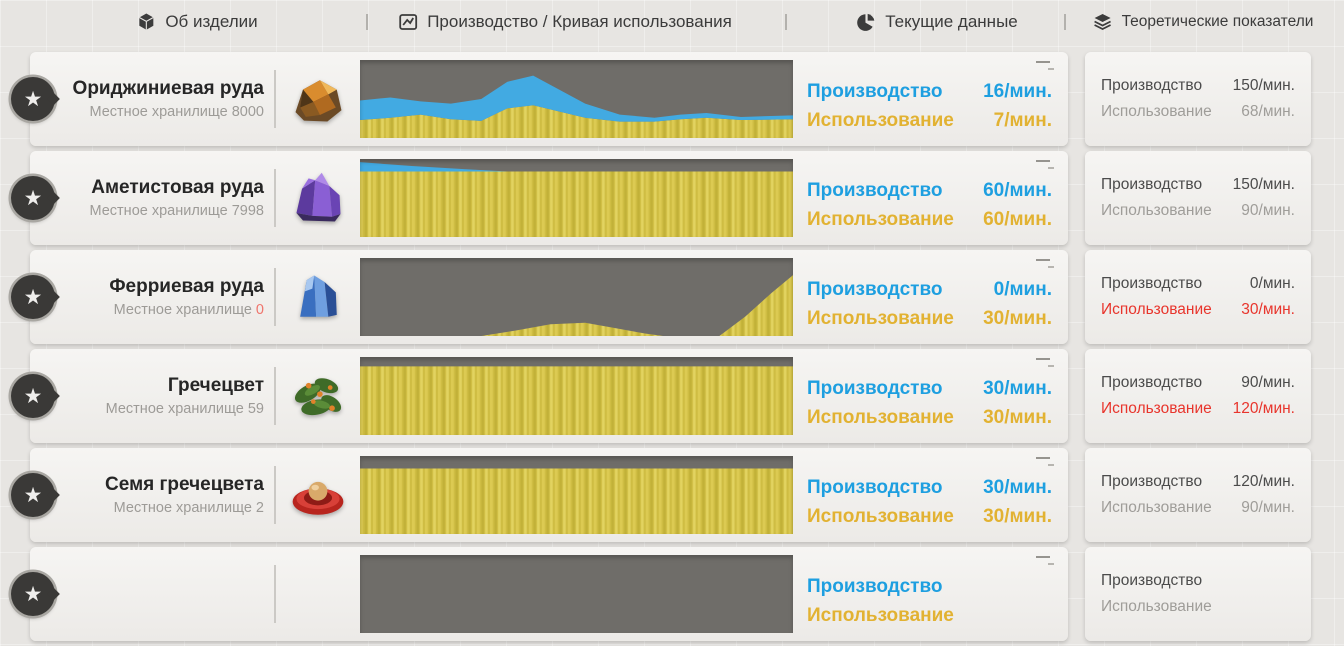 The height and width of the screenshot is (646, 1344). I want to click on buckflower-icon, so click(318, 397).